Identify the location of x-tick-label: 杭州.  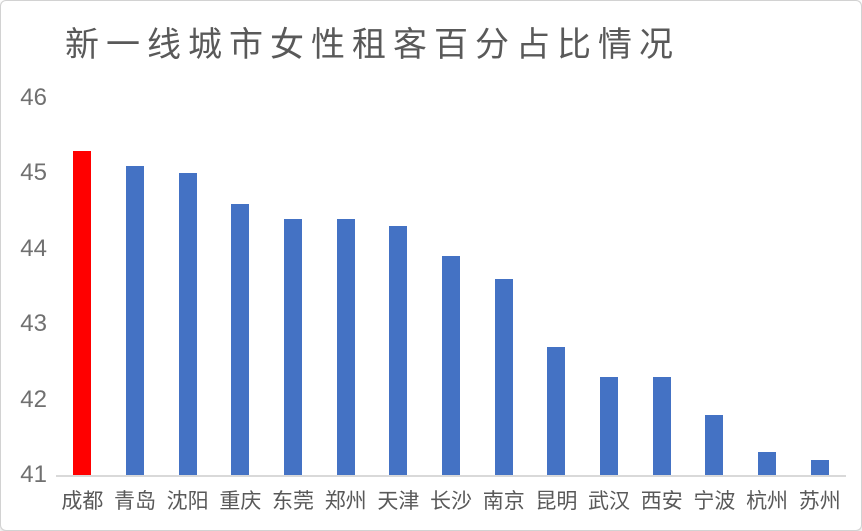
(767, 501).